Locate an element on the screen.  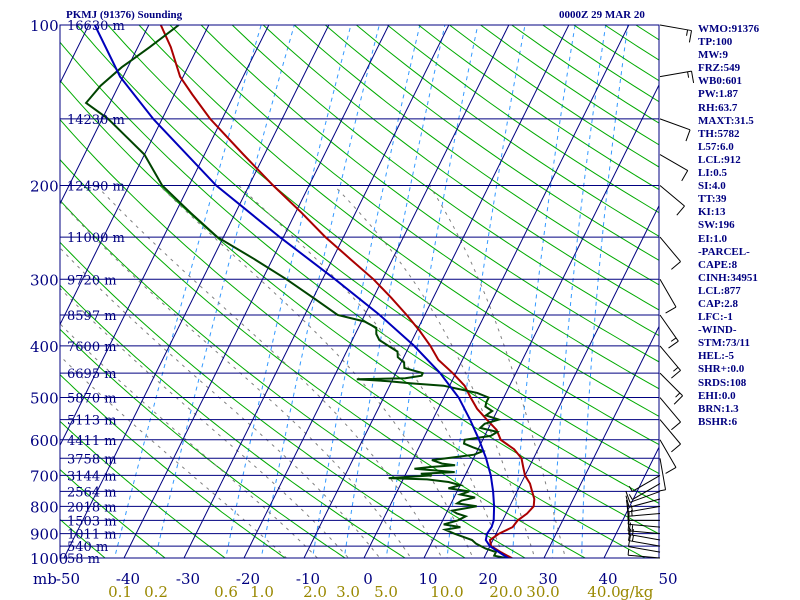
mixing-ratio-label: 0.2 is located at coordinates (156, 591).